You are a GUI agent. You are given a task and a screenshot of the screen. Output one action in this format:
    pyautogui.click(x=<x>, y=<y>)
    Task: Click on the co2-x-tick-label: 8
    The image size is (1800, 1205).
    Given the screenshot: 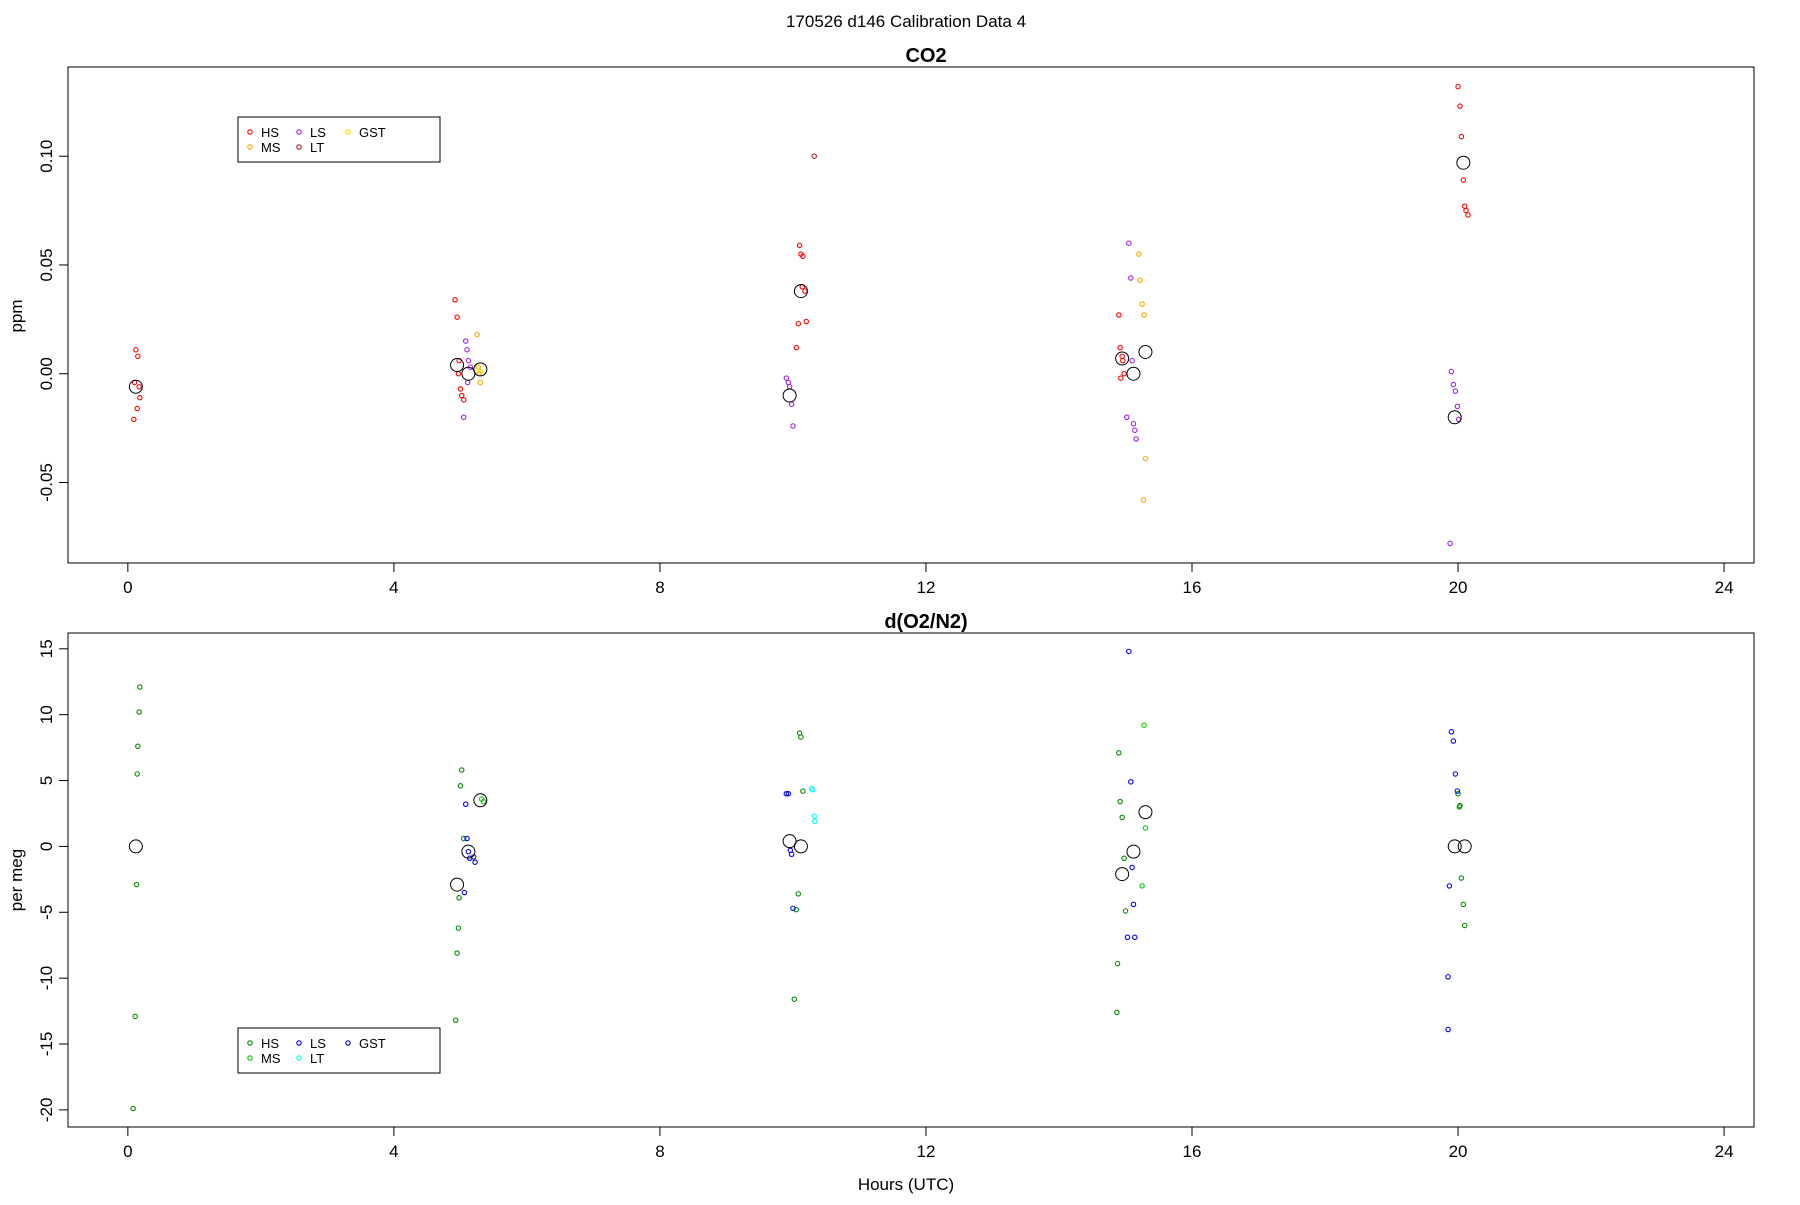 What is the action you would take?
    pyautogui.click(x=659, y=587)
    